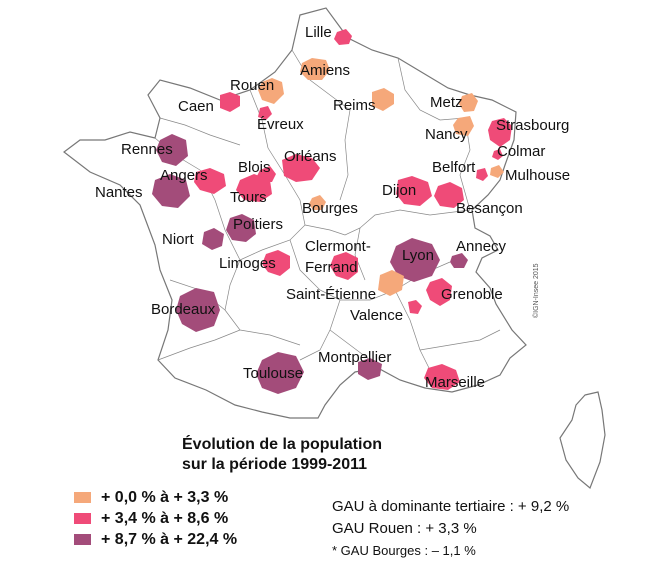 This screenshot has height=570, width=650. What do you see at coordinates (183, 309) in the screenshot?
I see `city-label-bordeaux: Bordeaux` at bounding box center [183, 309].